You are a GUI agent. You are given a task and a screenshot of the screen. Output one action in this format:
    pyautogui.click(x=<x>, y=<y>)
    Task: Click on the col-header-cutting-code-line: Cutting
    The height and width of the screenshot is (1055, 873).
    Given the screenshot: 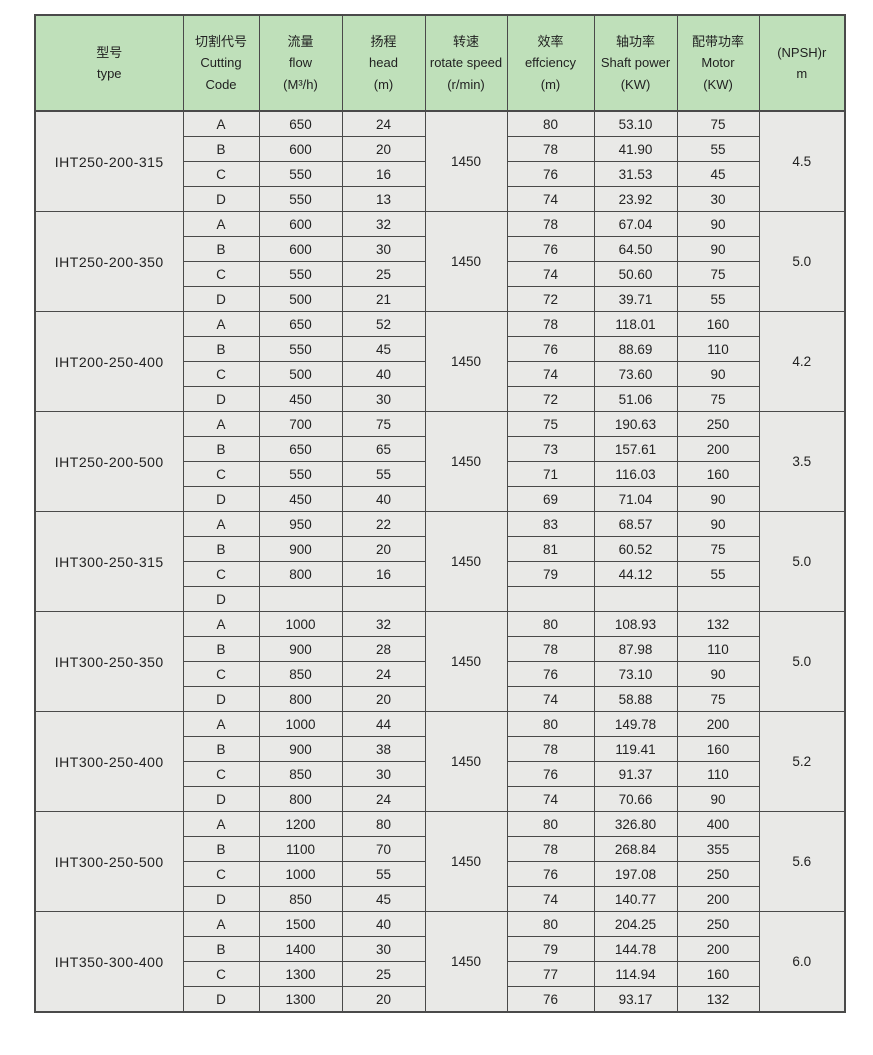 What is the action you would take?
    pyautogui.click(x=221, y=63)
    